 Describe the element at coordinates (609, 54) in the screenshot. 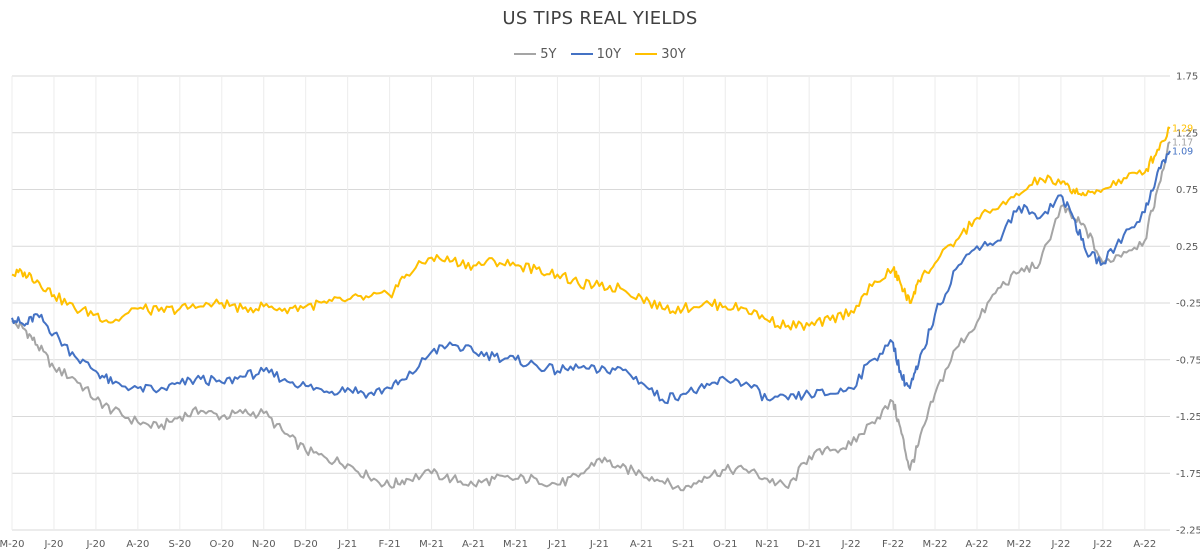

I see `legend-label-10y: 10Y` at that location.